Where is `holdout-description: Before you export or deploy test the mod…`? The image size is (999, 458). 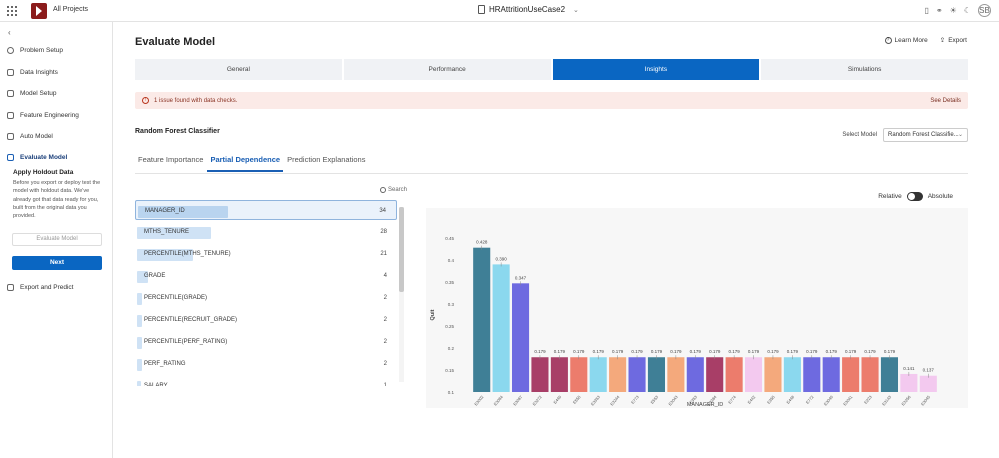 holdout-description: Before you export or deploy test the mod… is located at coordinates (57, 200).